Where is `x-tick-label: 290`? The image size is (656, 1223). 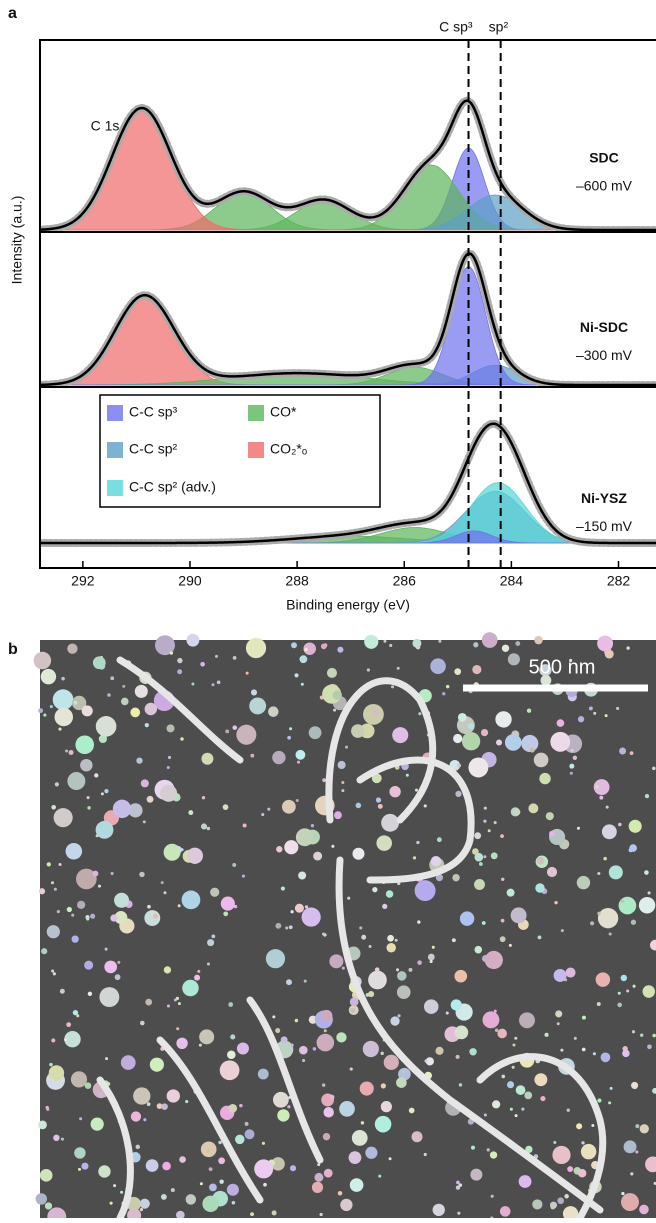 x-tick-label: 290 is located at coordinates (190, 581).